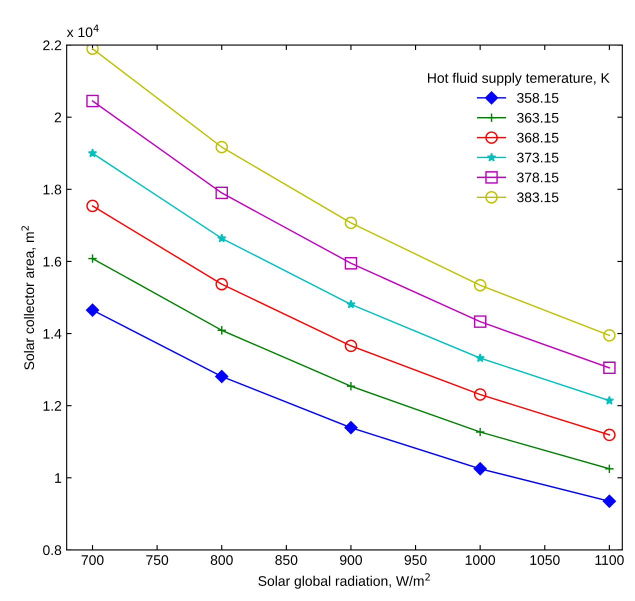 This screenshot has height=601, width=635. What do you see at coordinates (537, 177) in the screenshot?
I see `legend-label: 378.15` at bounding box center [537, 177].